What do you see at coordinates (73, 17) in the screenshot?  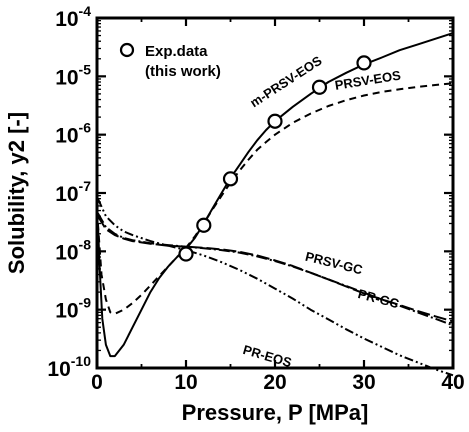 I see `y-tick-label: 10⁻⁴` at bounding box center [73, 17].